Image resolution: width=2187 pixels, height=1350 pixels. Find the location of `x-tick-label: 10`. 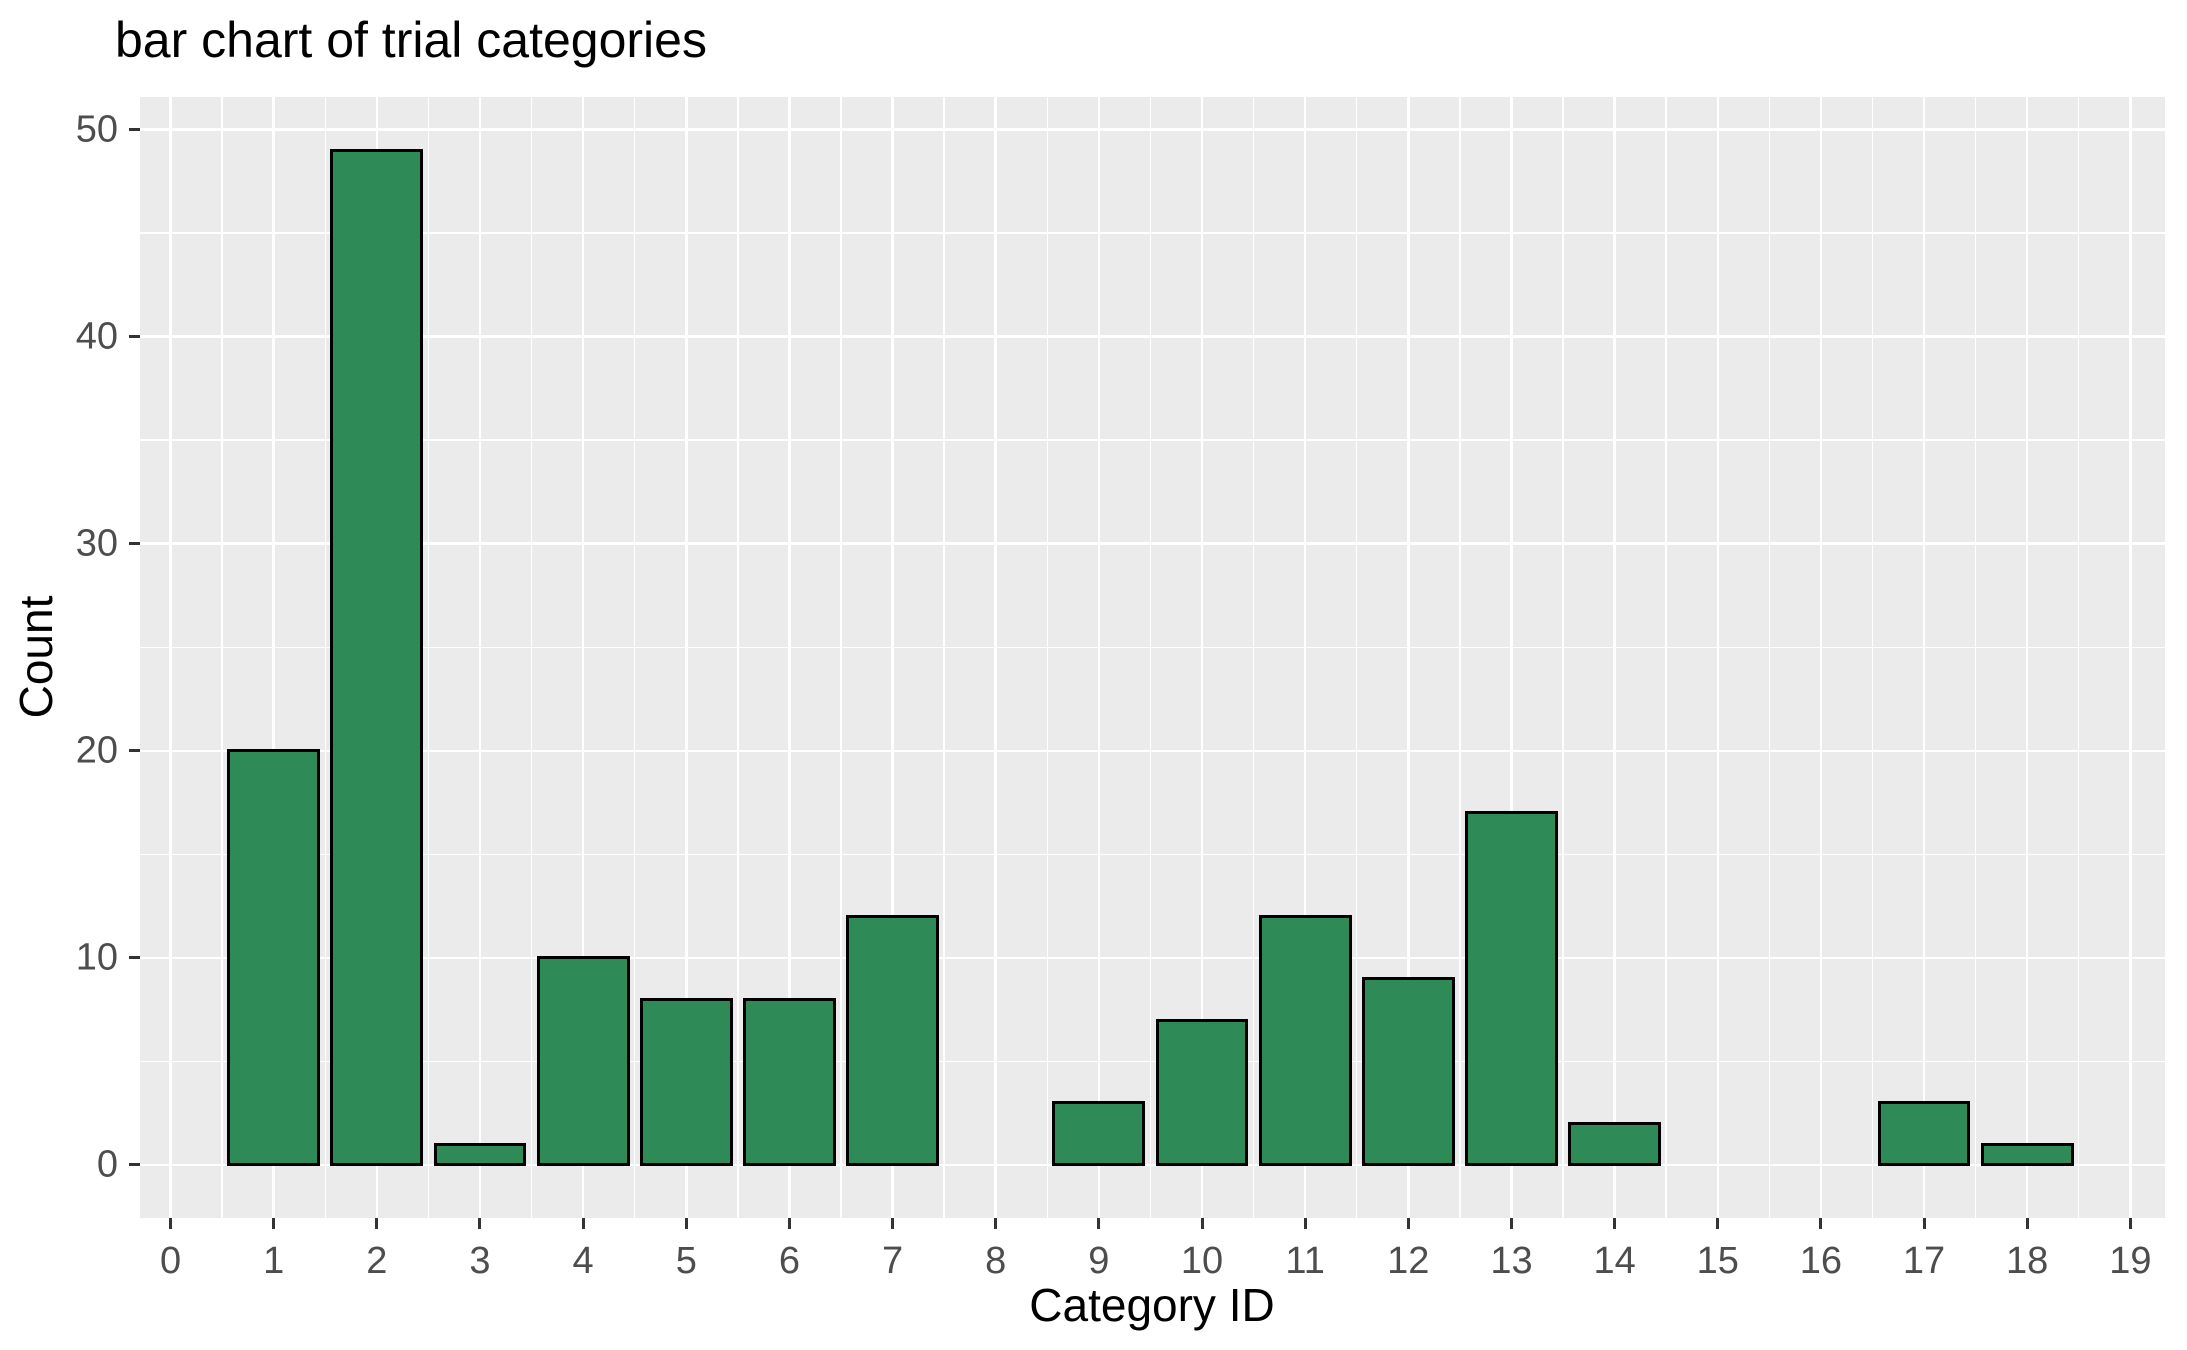

x-tick-label: 10 is located at coordinates (1202, 1261).